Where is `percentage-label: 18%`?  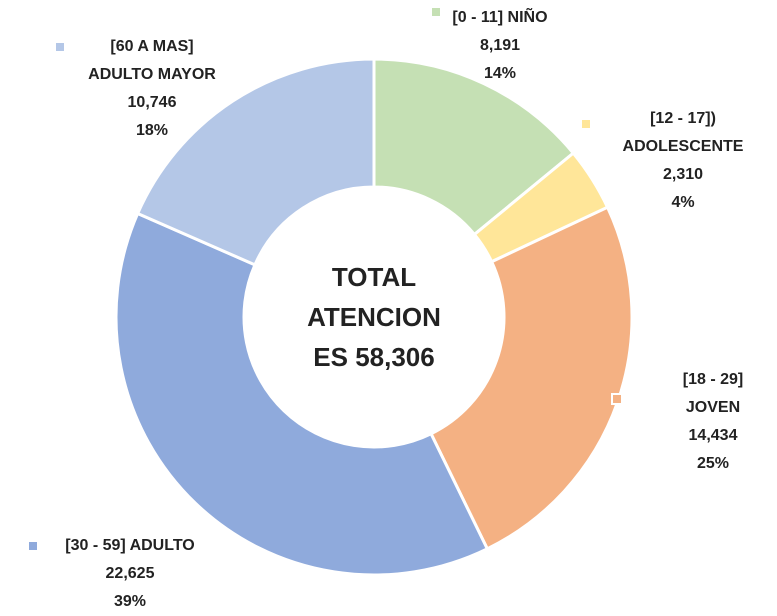
percentage-label: 18% is located at coordinates (152, 130).